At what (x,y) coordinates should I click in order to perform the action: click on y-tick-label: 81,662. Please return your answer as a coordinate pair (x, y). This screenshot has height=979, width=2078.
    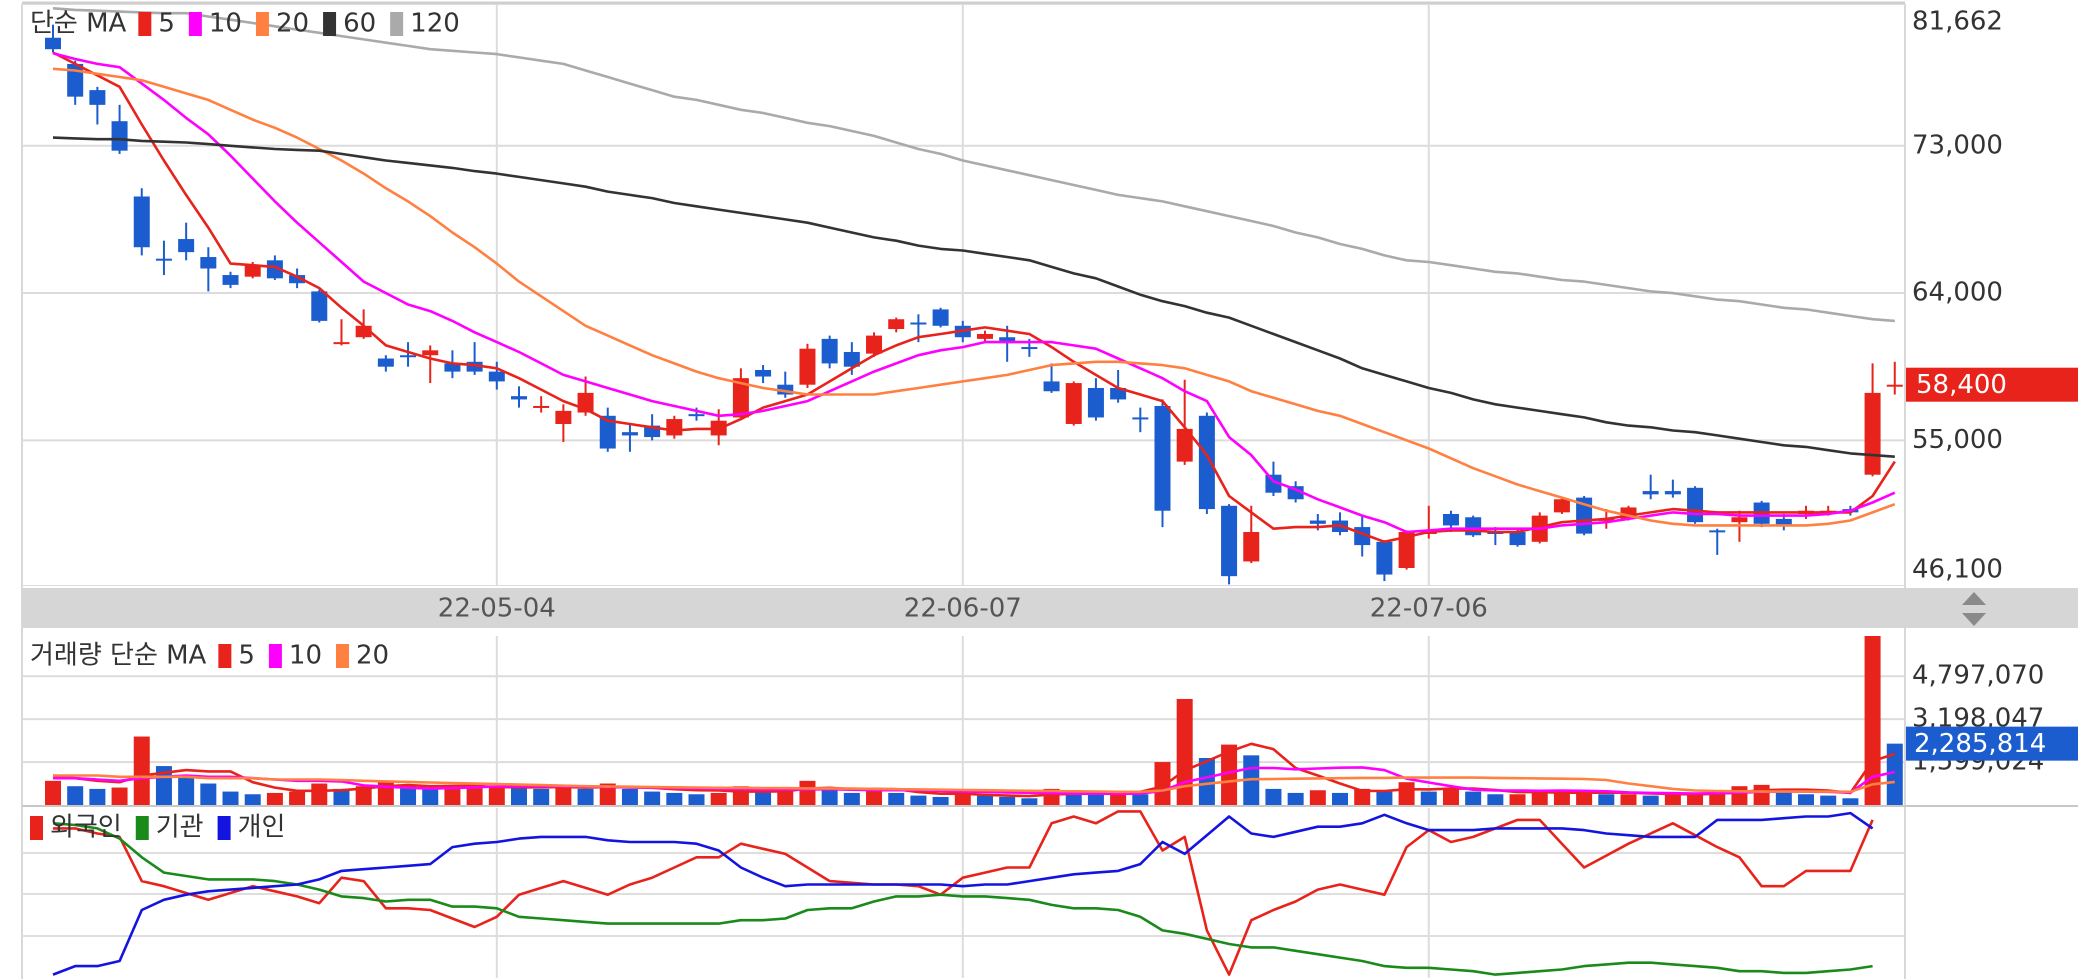
    Looking at the image, I should click on (1957, 22).